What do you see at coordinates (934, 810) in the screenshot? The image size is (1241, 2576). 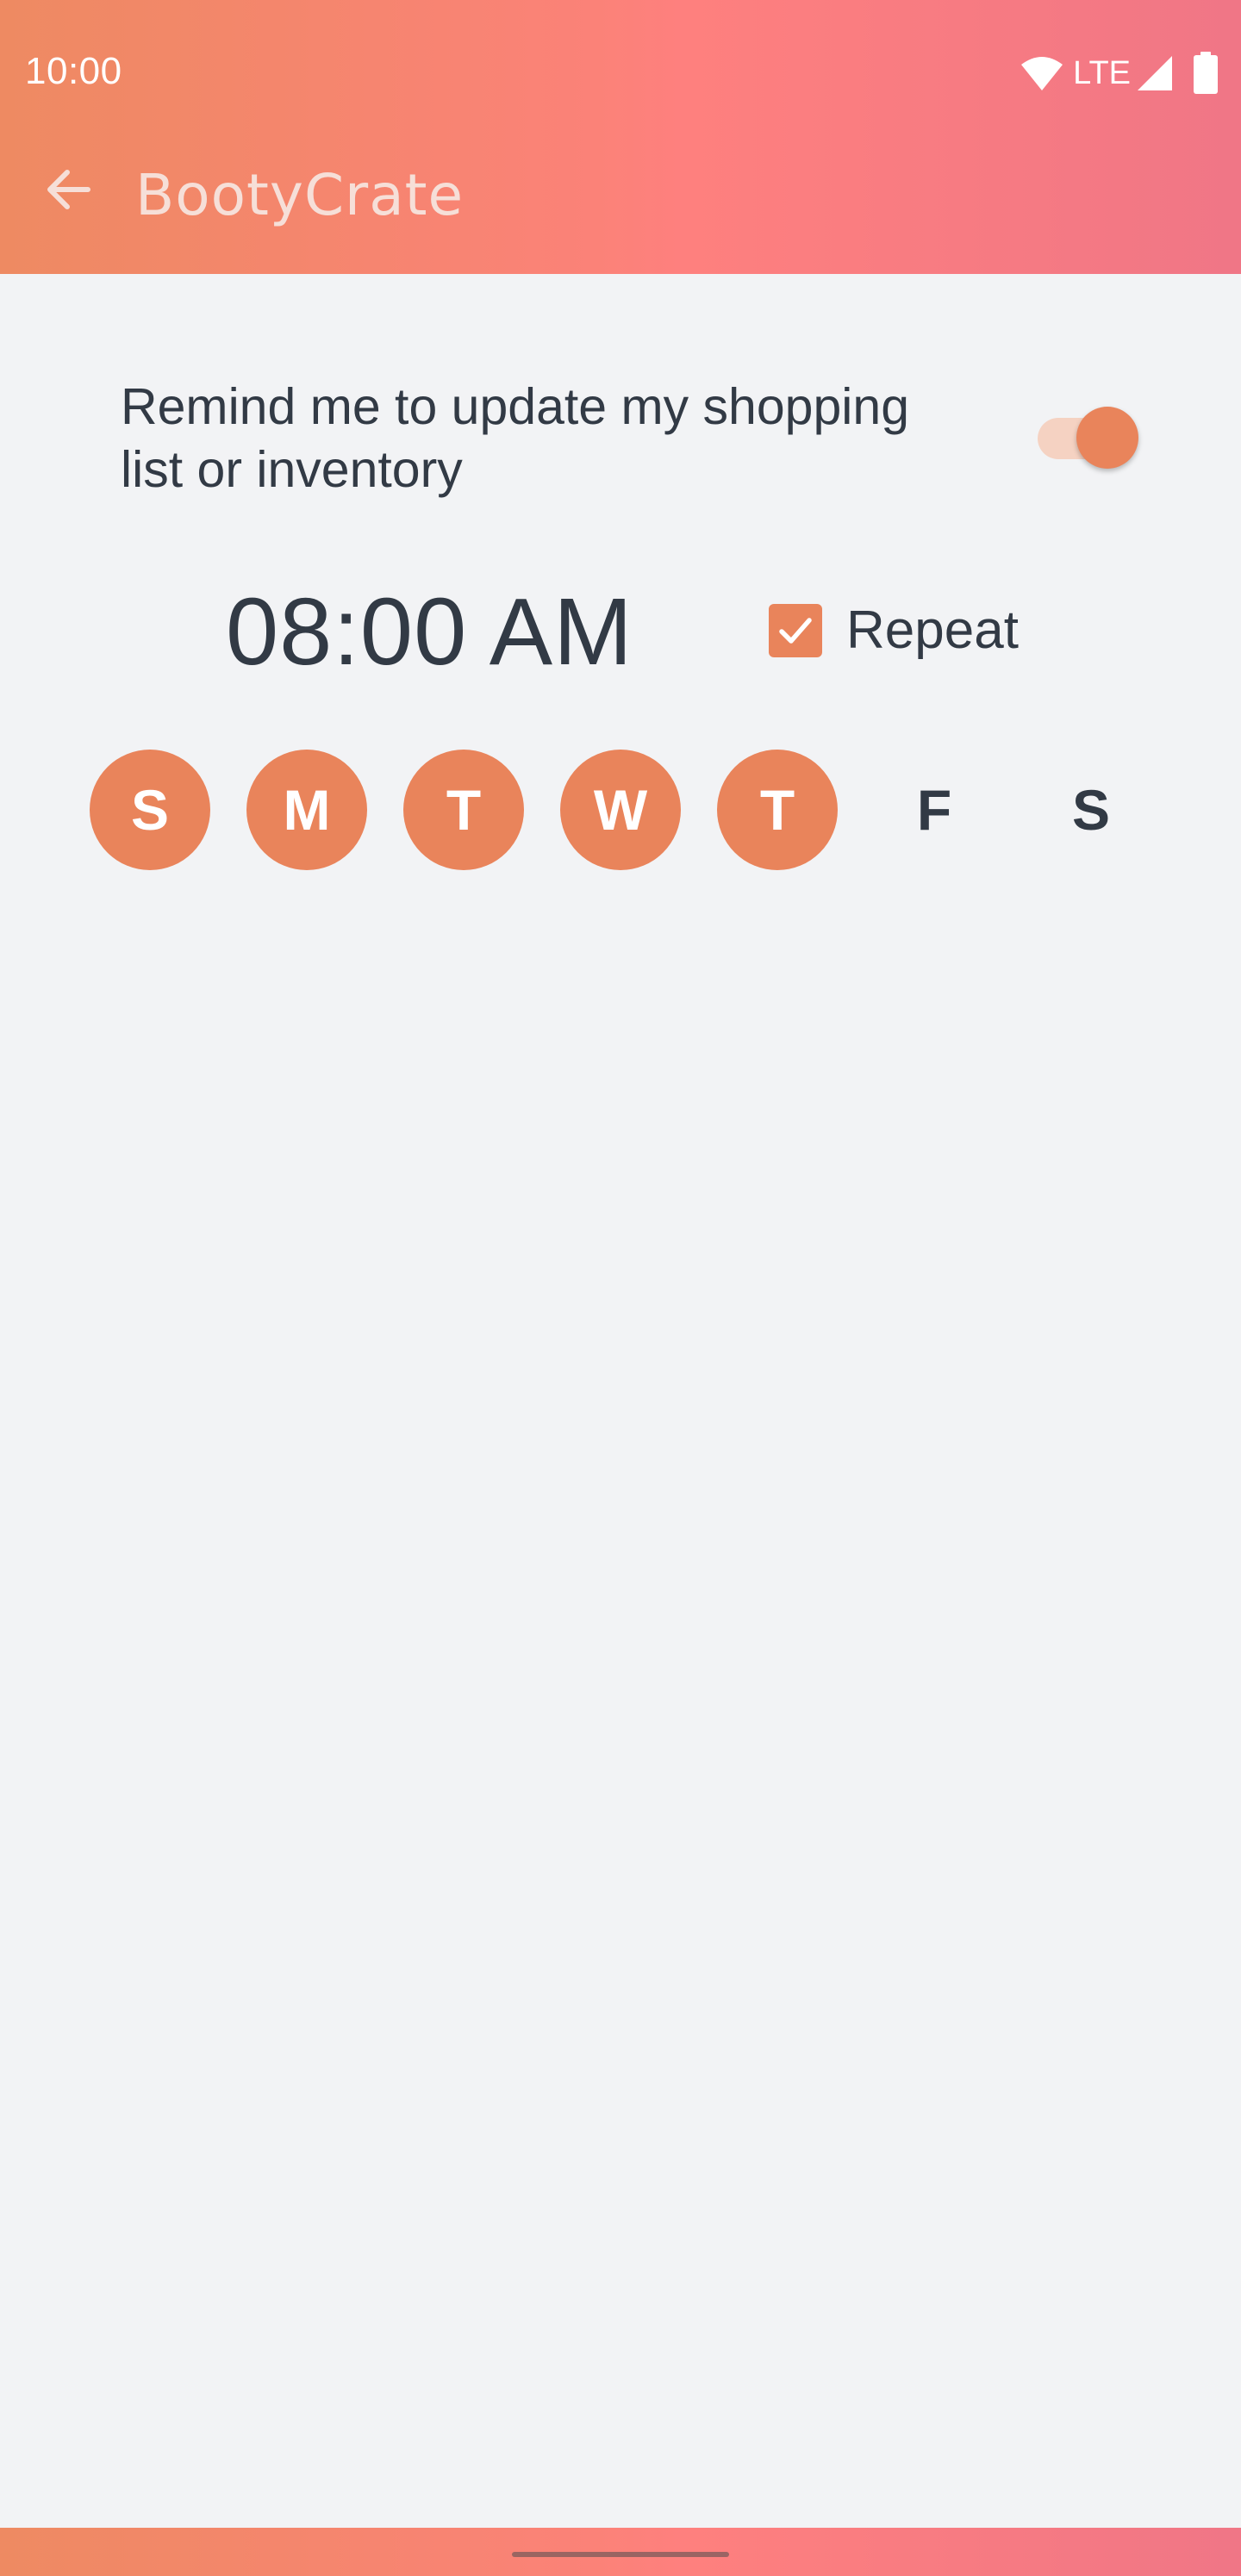 I see `day-friday: F` at bounding box center [934, 810].